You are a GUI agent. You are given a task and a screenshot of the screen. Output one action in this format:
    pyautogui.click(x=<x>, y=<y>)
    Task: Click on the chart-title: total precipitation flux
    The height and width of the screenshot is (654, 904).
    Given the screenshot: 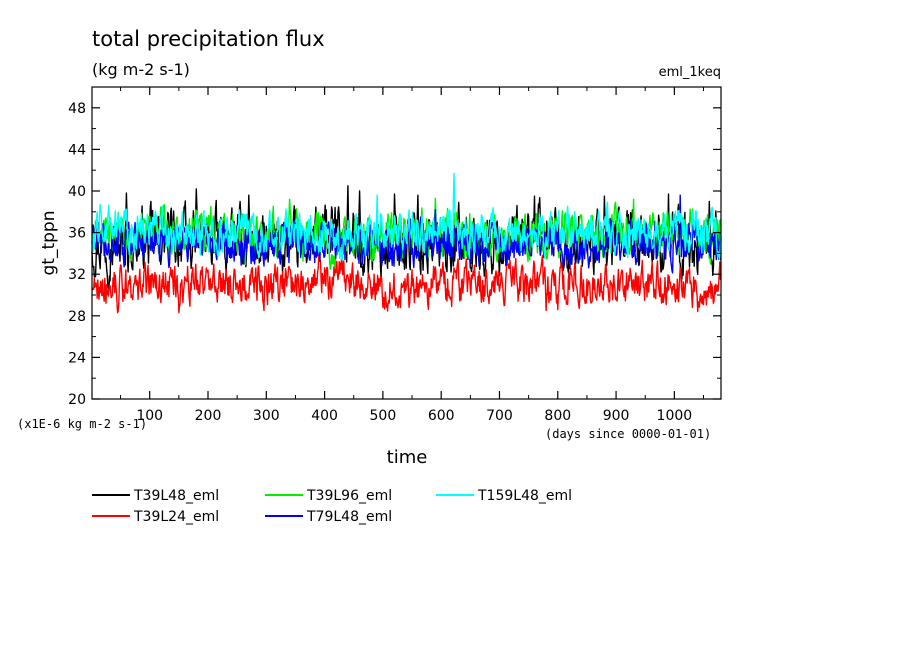 What is the action you would take?
    pyautogui.click(x=208, y=39)
    